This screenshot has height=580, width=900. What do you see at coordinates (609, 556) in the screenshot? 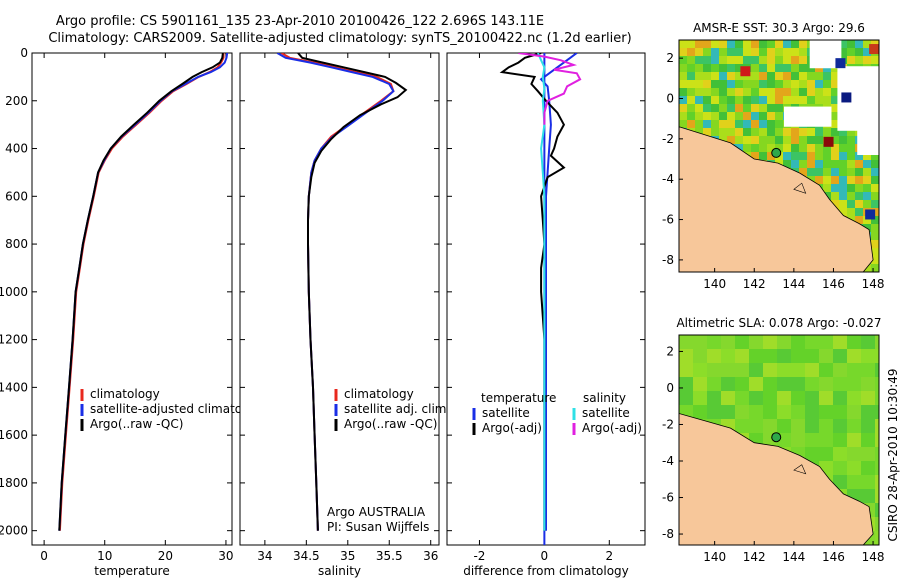
I see `x-tick-label: 2` at bounding box center [609, 556].